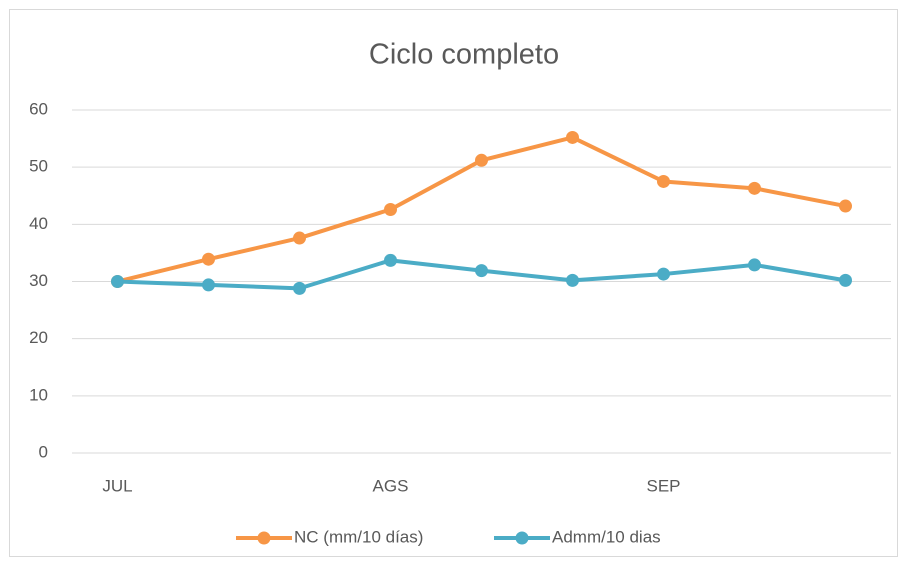 The width and height of the screenshot is (908, 572). What do you see at coordinates (38, 280) in the screenshot?
I see `y-tick-label: 30` at bounding box center [38, 280].